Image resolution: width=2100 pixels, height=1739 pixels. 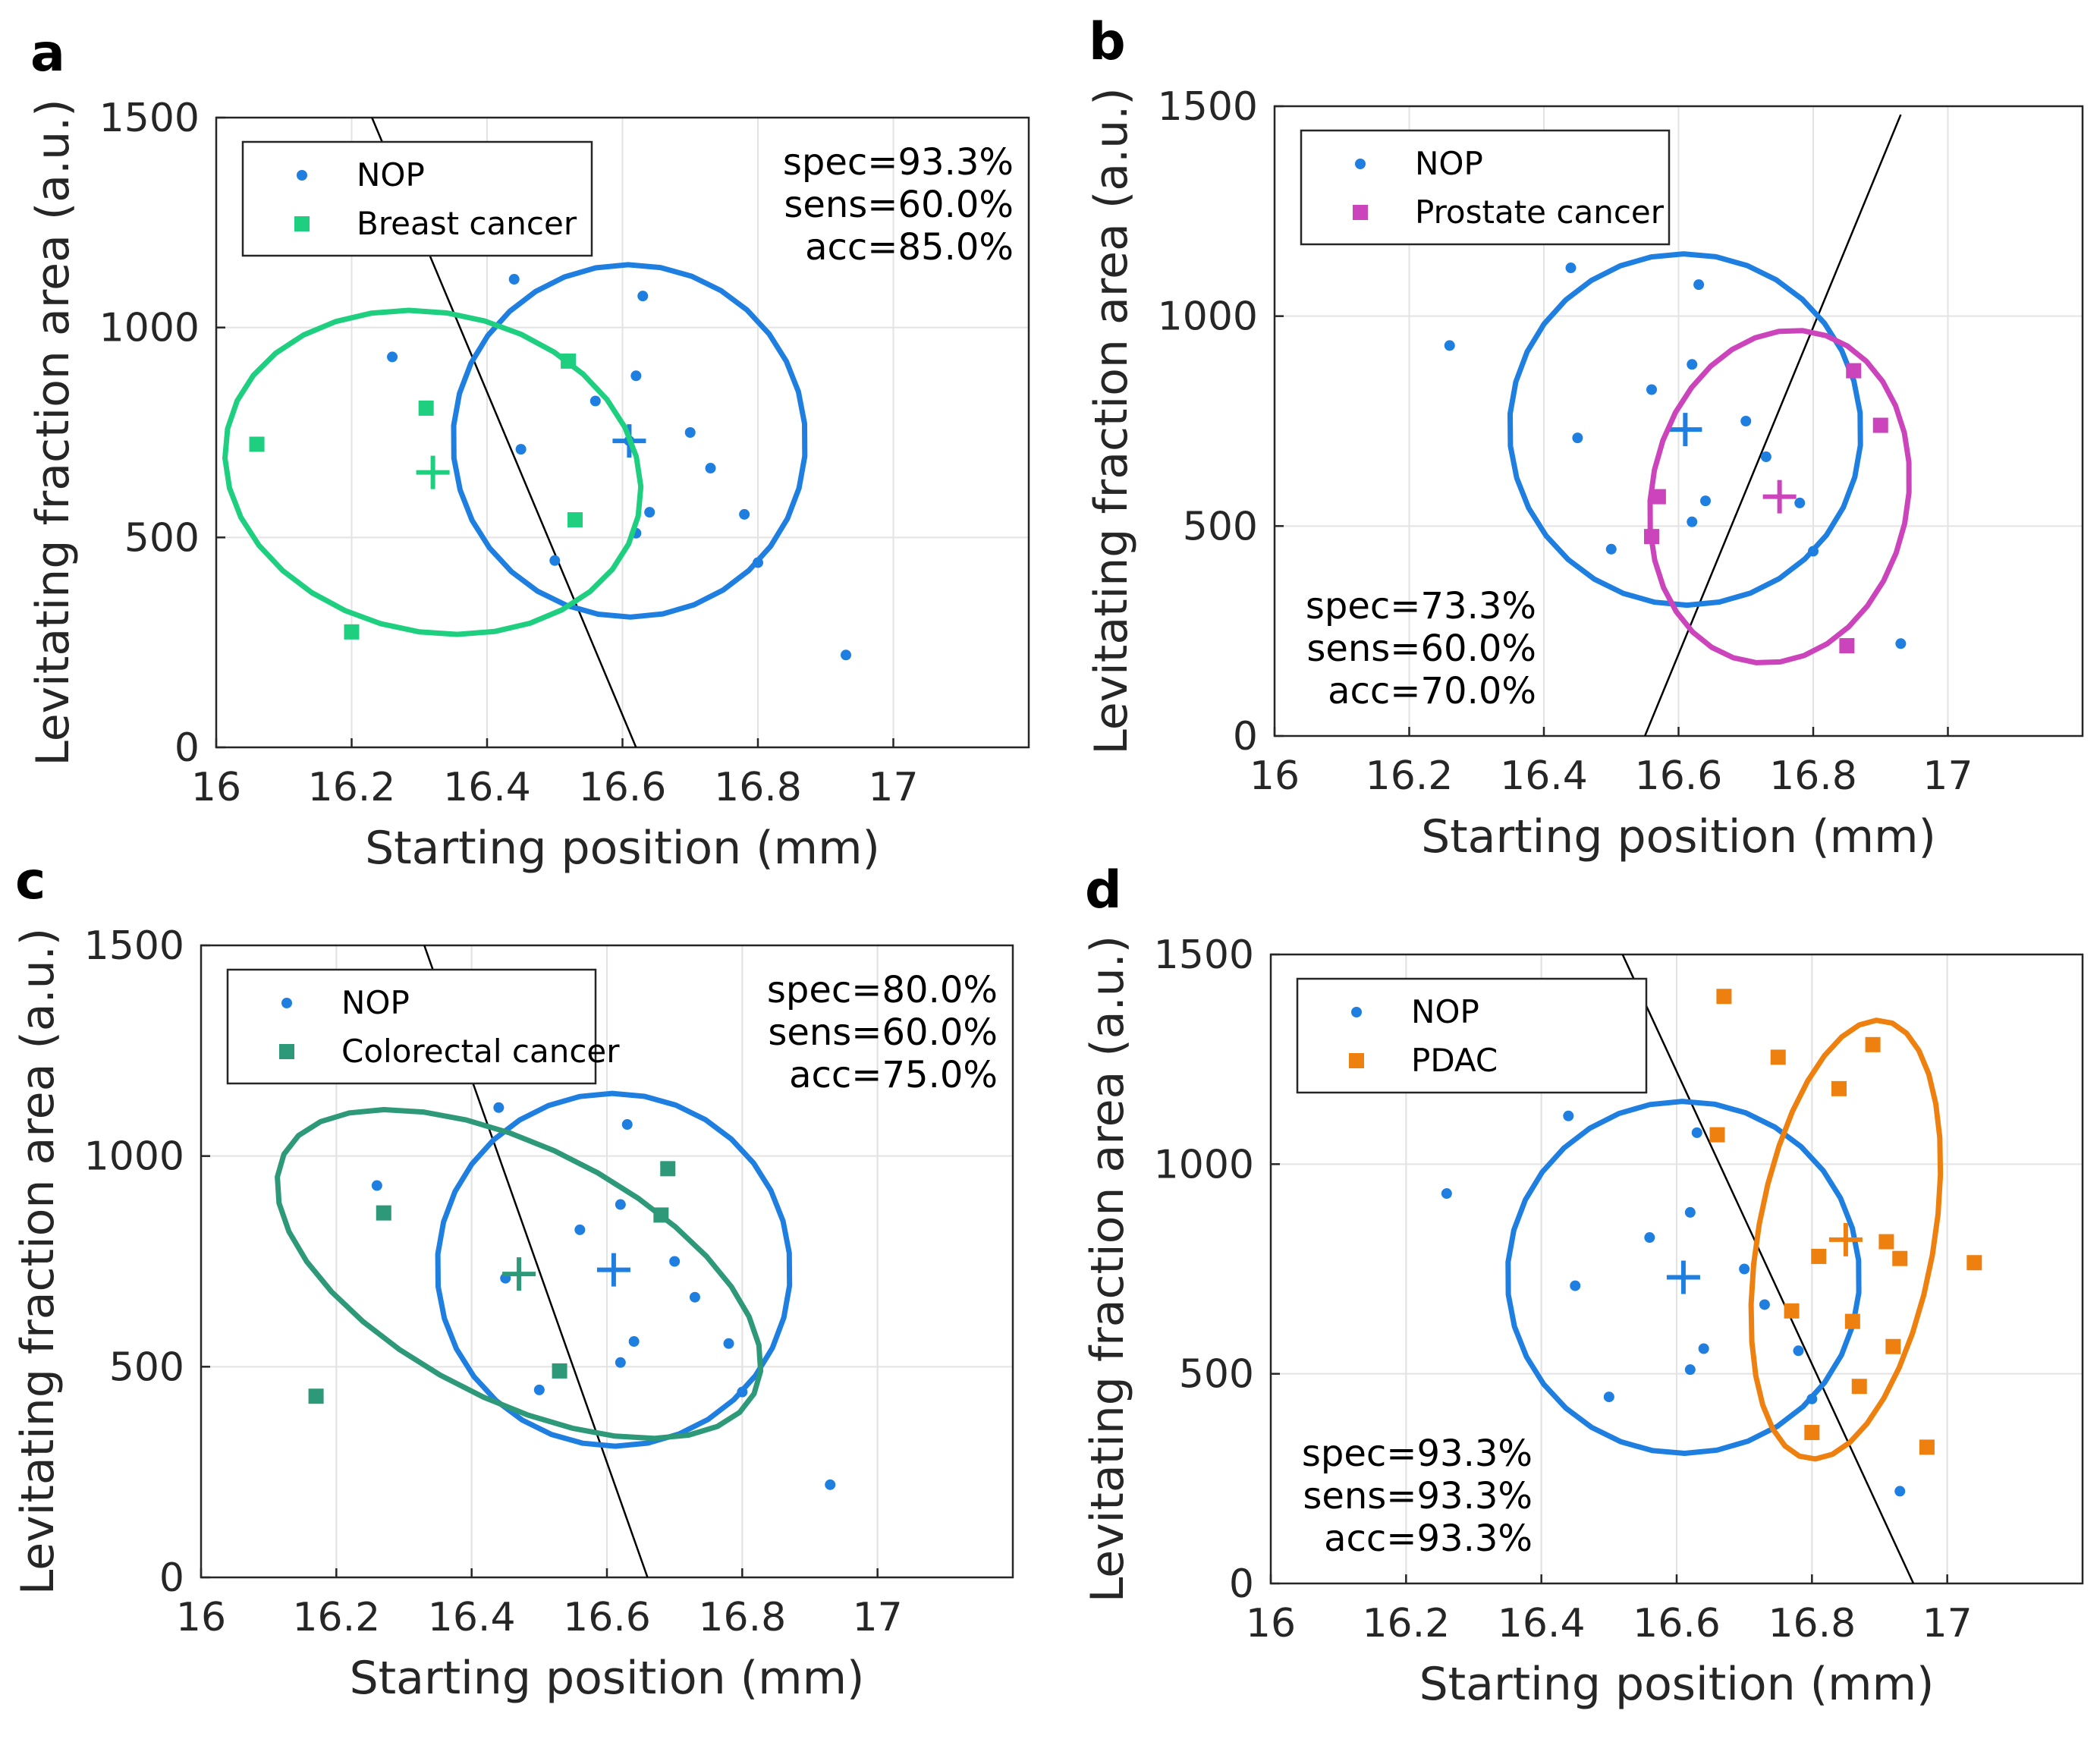 I want to click on y-axis-label: Levitating fraction area (a.u.), so click(x=37, y=1261).